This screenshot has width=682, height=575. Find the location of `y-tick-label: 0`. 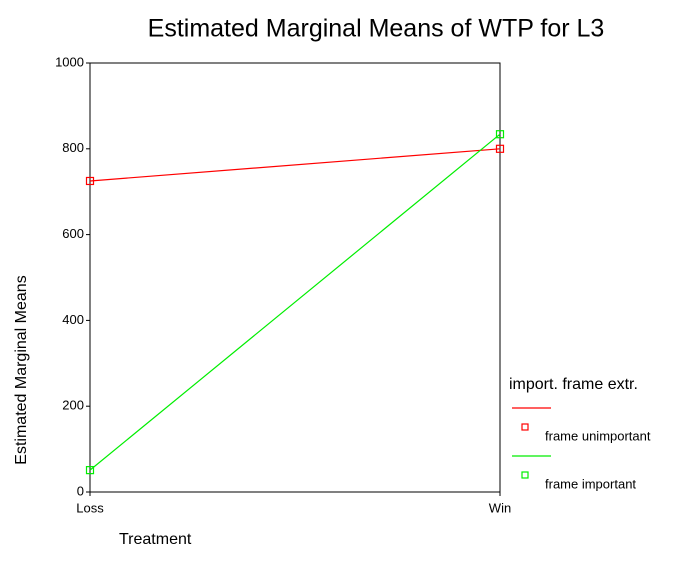

y-tick-label: 0 is located at coordinates (80, 490).